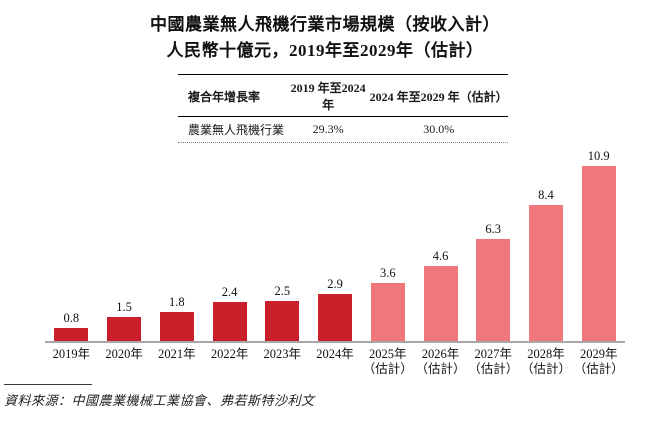 This screenshot has height=424, width=650. I want to click on page-title: 中國農業無人飛機行業市場規模（按收入計）, so click(325, 24).